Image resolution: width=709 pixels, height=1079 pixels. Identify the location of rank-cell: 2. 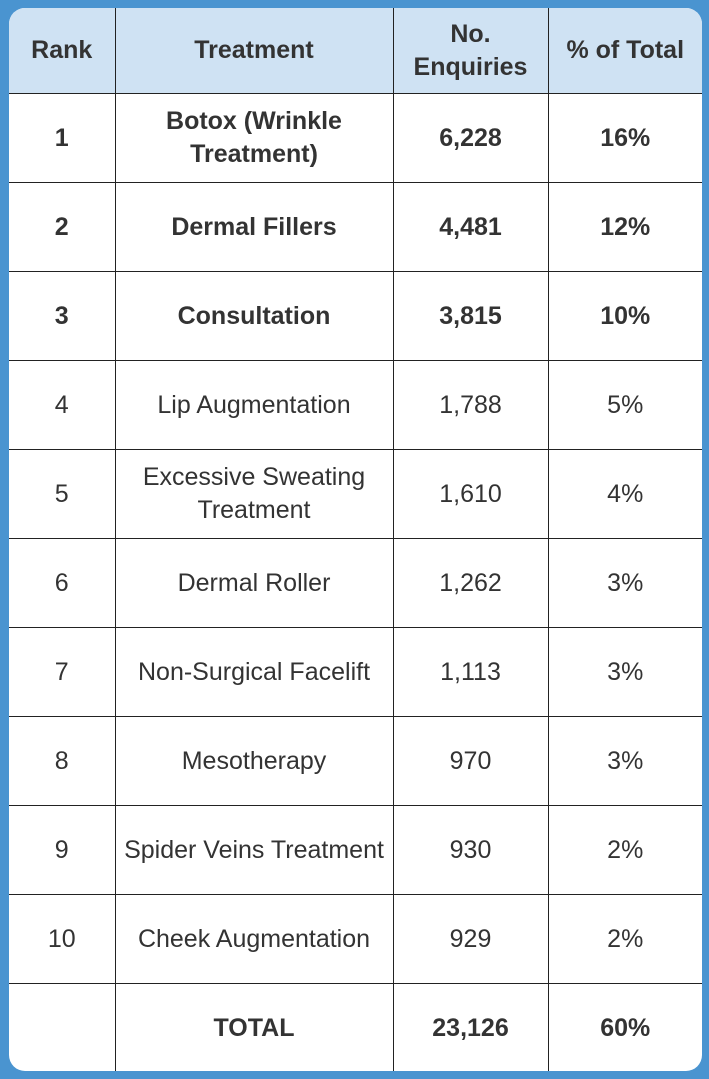
(62, 227).